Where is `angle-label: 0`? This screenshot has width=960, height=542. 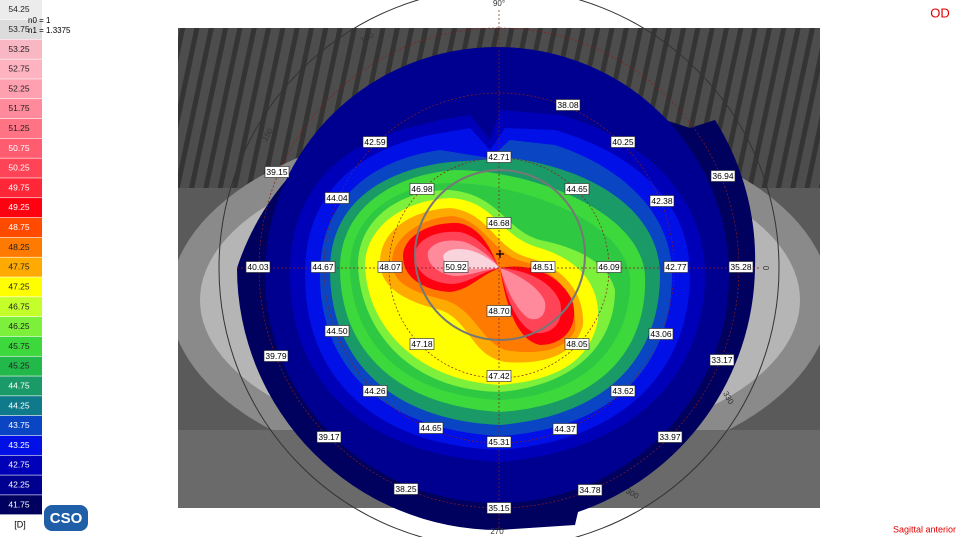 angle-label: 0 is located at coordinates (765, 268).